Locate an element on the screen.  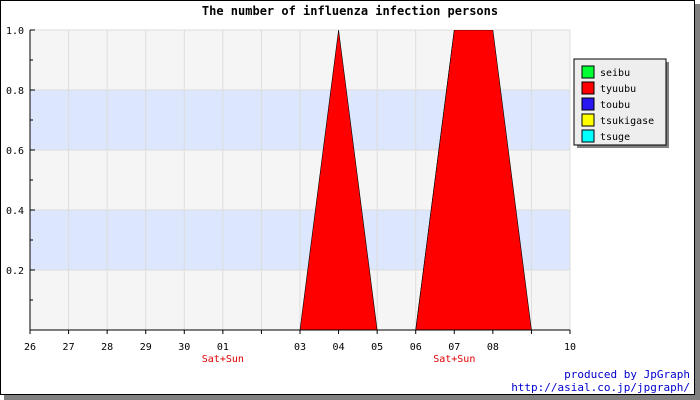
x-tick-label: 08 is located at coordinates (493, 347).